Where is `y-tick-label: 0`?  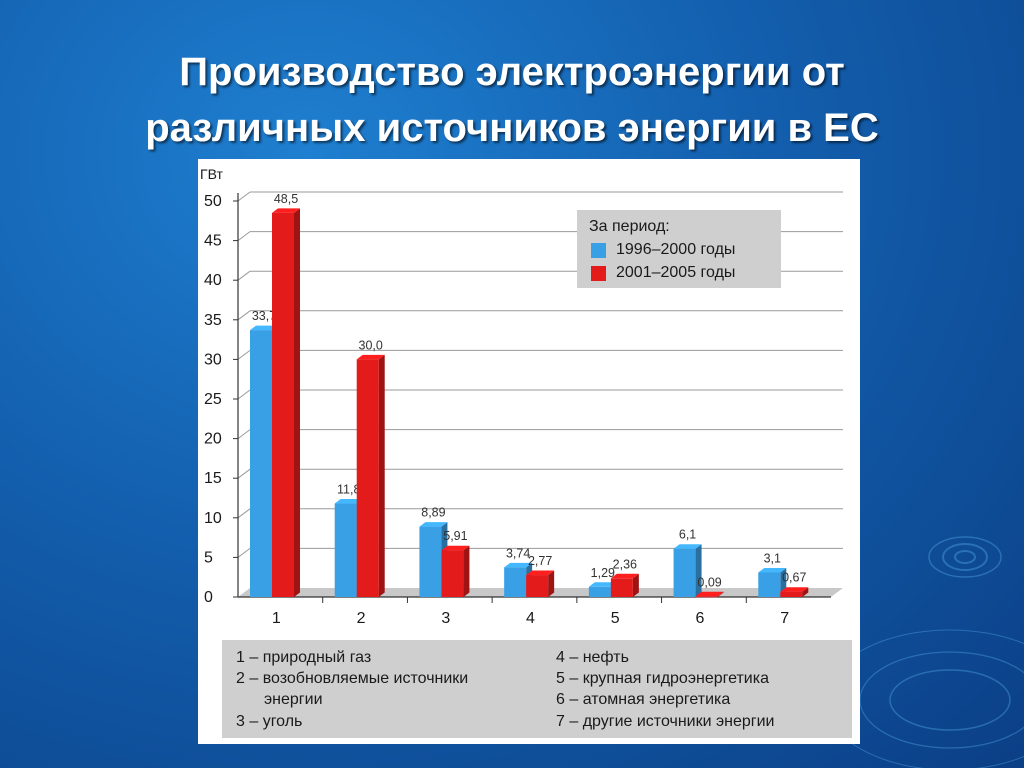 y-tick-label: 0 is located at coordinates (208, 597).